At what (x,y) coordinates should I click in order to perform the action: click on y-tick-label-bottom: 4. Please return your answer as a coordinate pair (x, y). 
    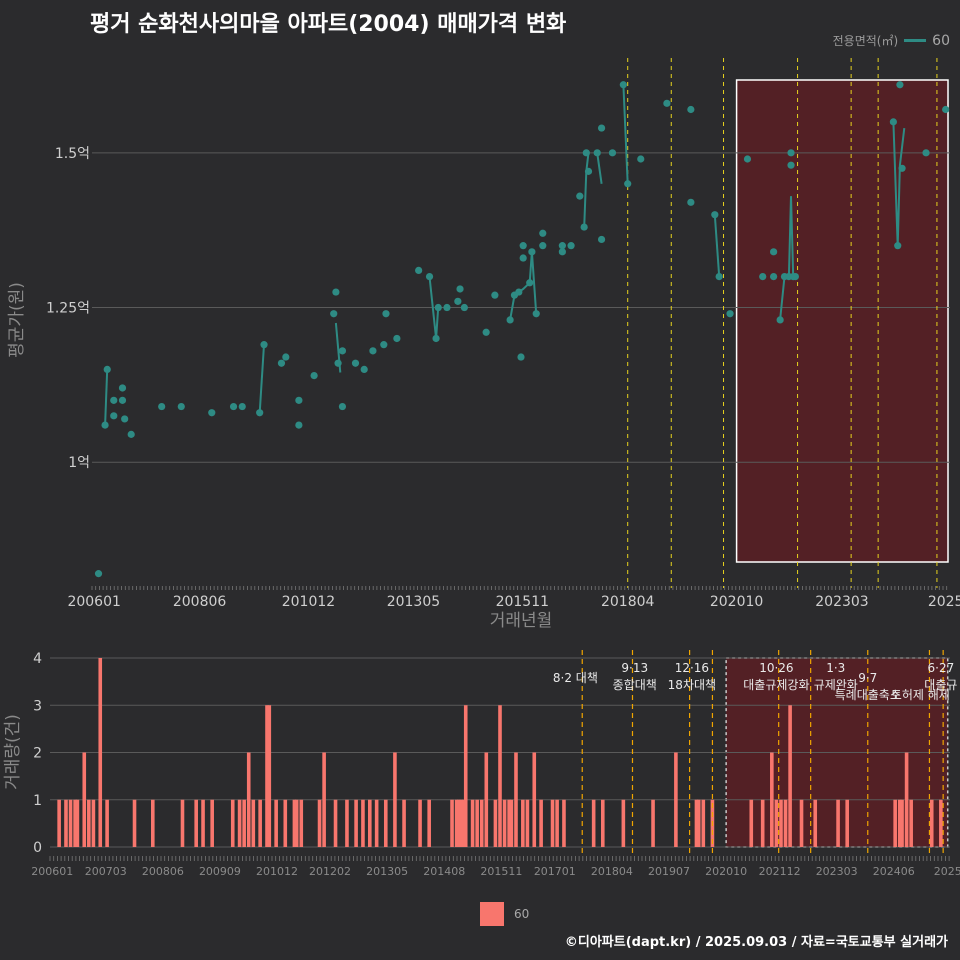
    Looking at the image, I should click on (37, 659).